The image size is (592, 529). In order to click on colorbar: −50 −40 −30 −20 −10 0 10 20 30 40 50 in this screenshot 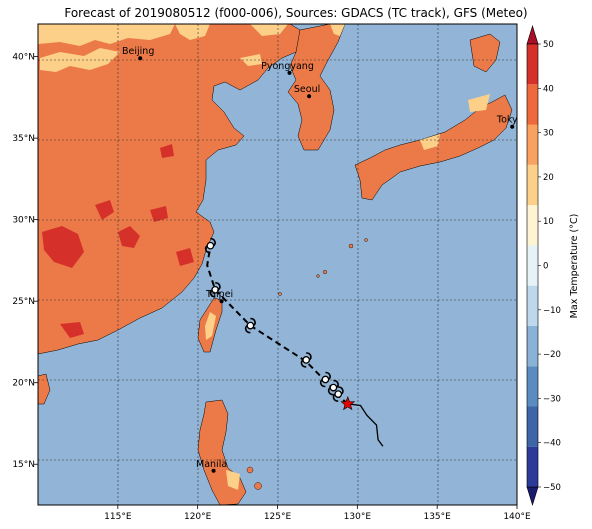, I will do `click(543, 265)`.